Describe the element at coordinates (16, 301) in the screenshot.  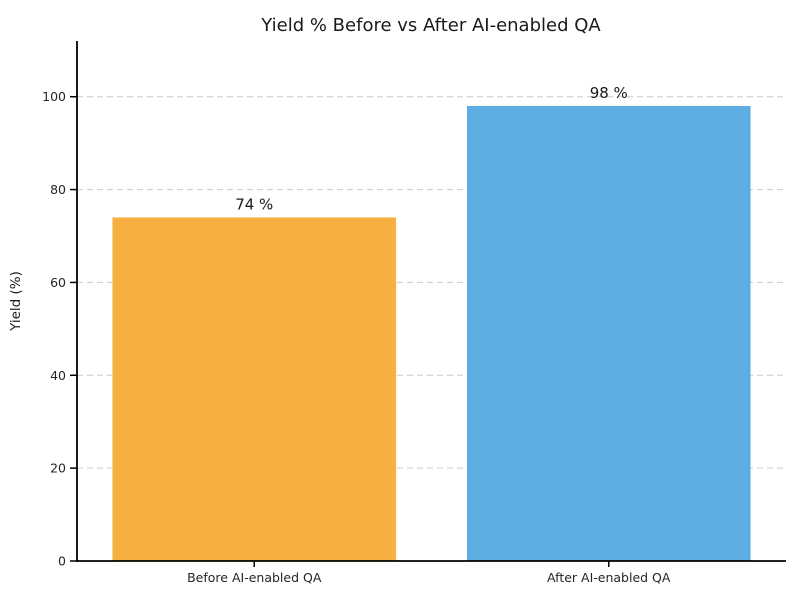
I see `y-axis-label: Yield (%)` at that location.